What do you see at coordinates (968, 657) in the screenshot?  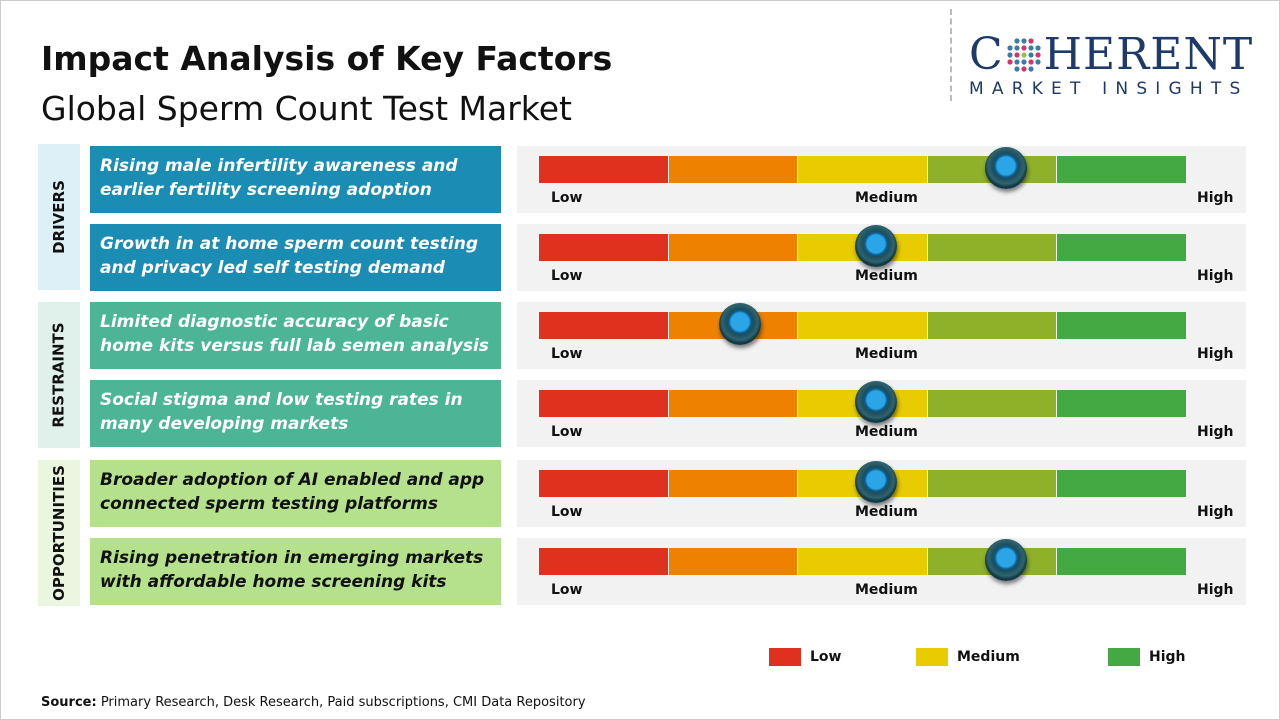 I see `legend-item: Medium` at bounding box center [968, 657].